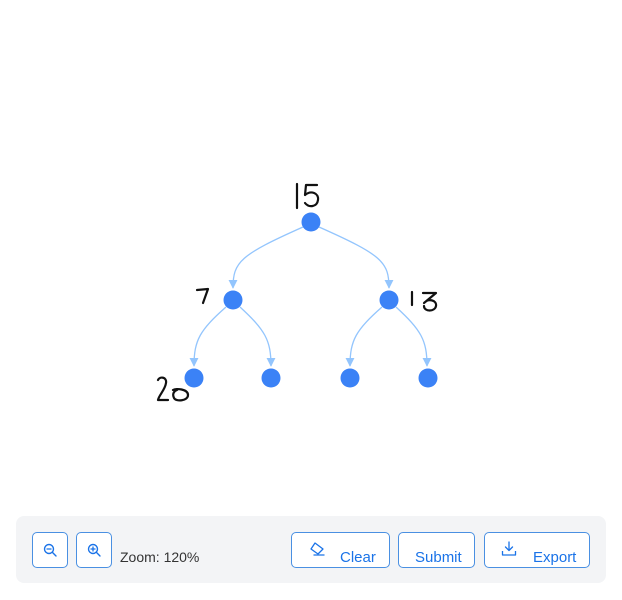 The width and height of the screenshot is (622, 600). What do you see at coordinates (310, 296) in the screenshot?
I see `tree-edges` at bounding box center [310, 296].